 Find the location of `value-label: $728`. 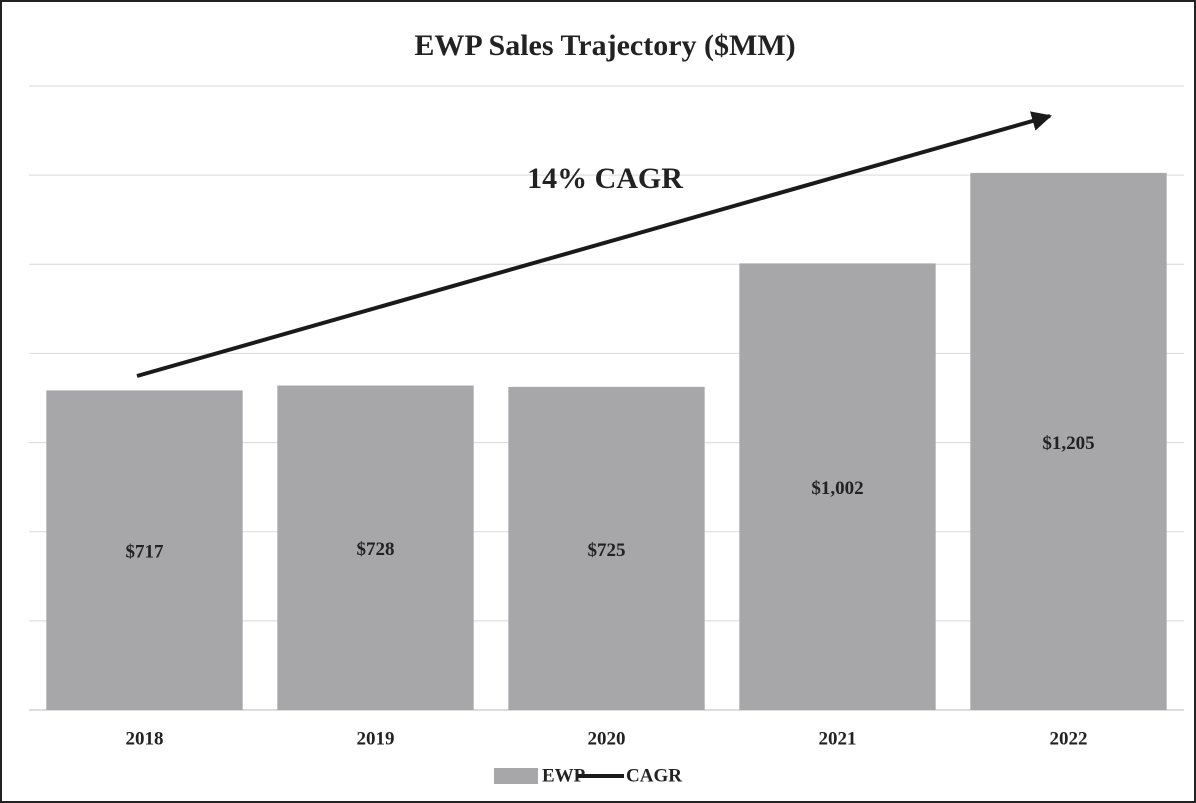

value-label: $728 is located at coordinates (376, 549).